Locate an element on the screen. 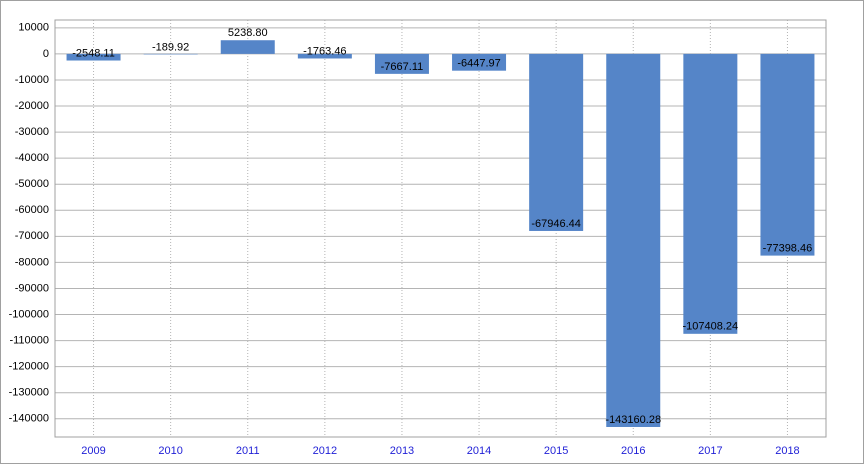  data-label: 5238.80 is located at coordinates (248, 33).